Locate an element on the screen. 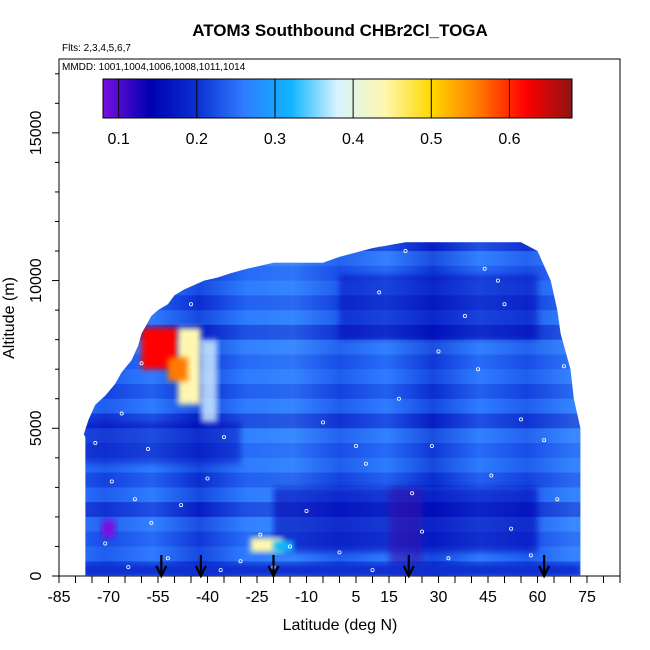 This screenshot has width=650, height=650. y-axis: 0 5000 10000 15000 is located at coordinates (43, 326).